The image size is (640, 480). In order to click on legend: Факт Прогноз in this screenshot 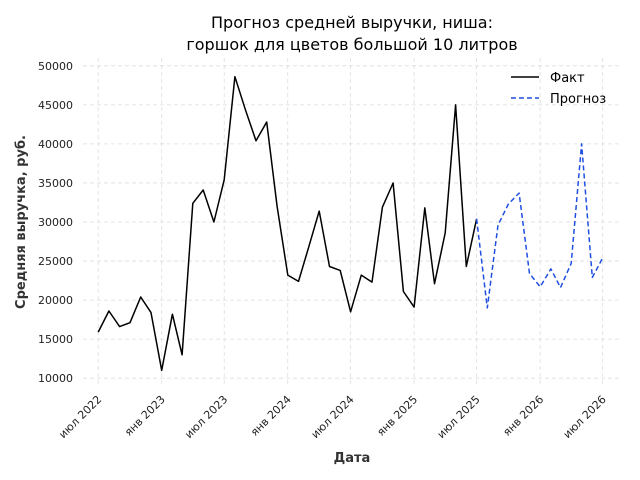, I will do `click(558, 89)`.